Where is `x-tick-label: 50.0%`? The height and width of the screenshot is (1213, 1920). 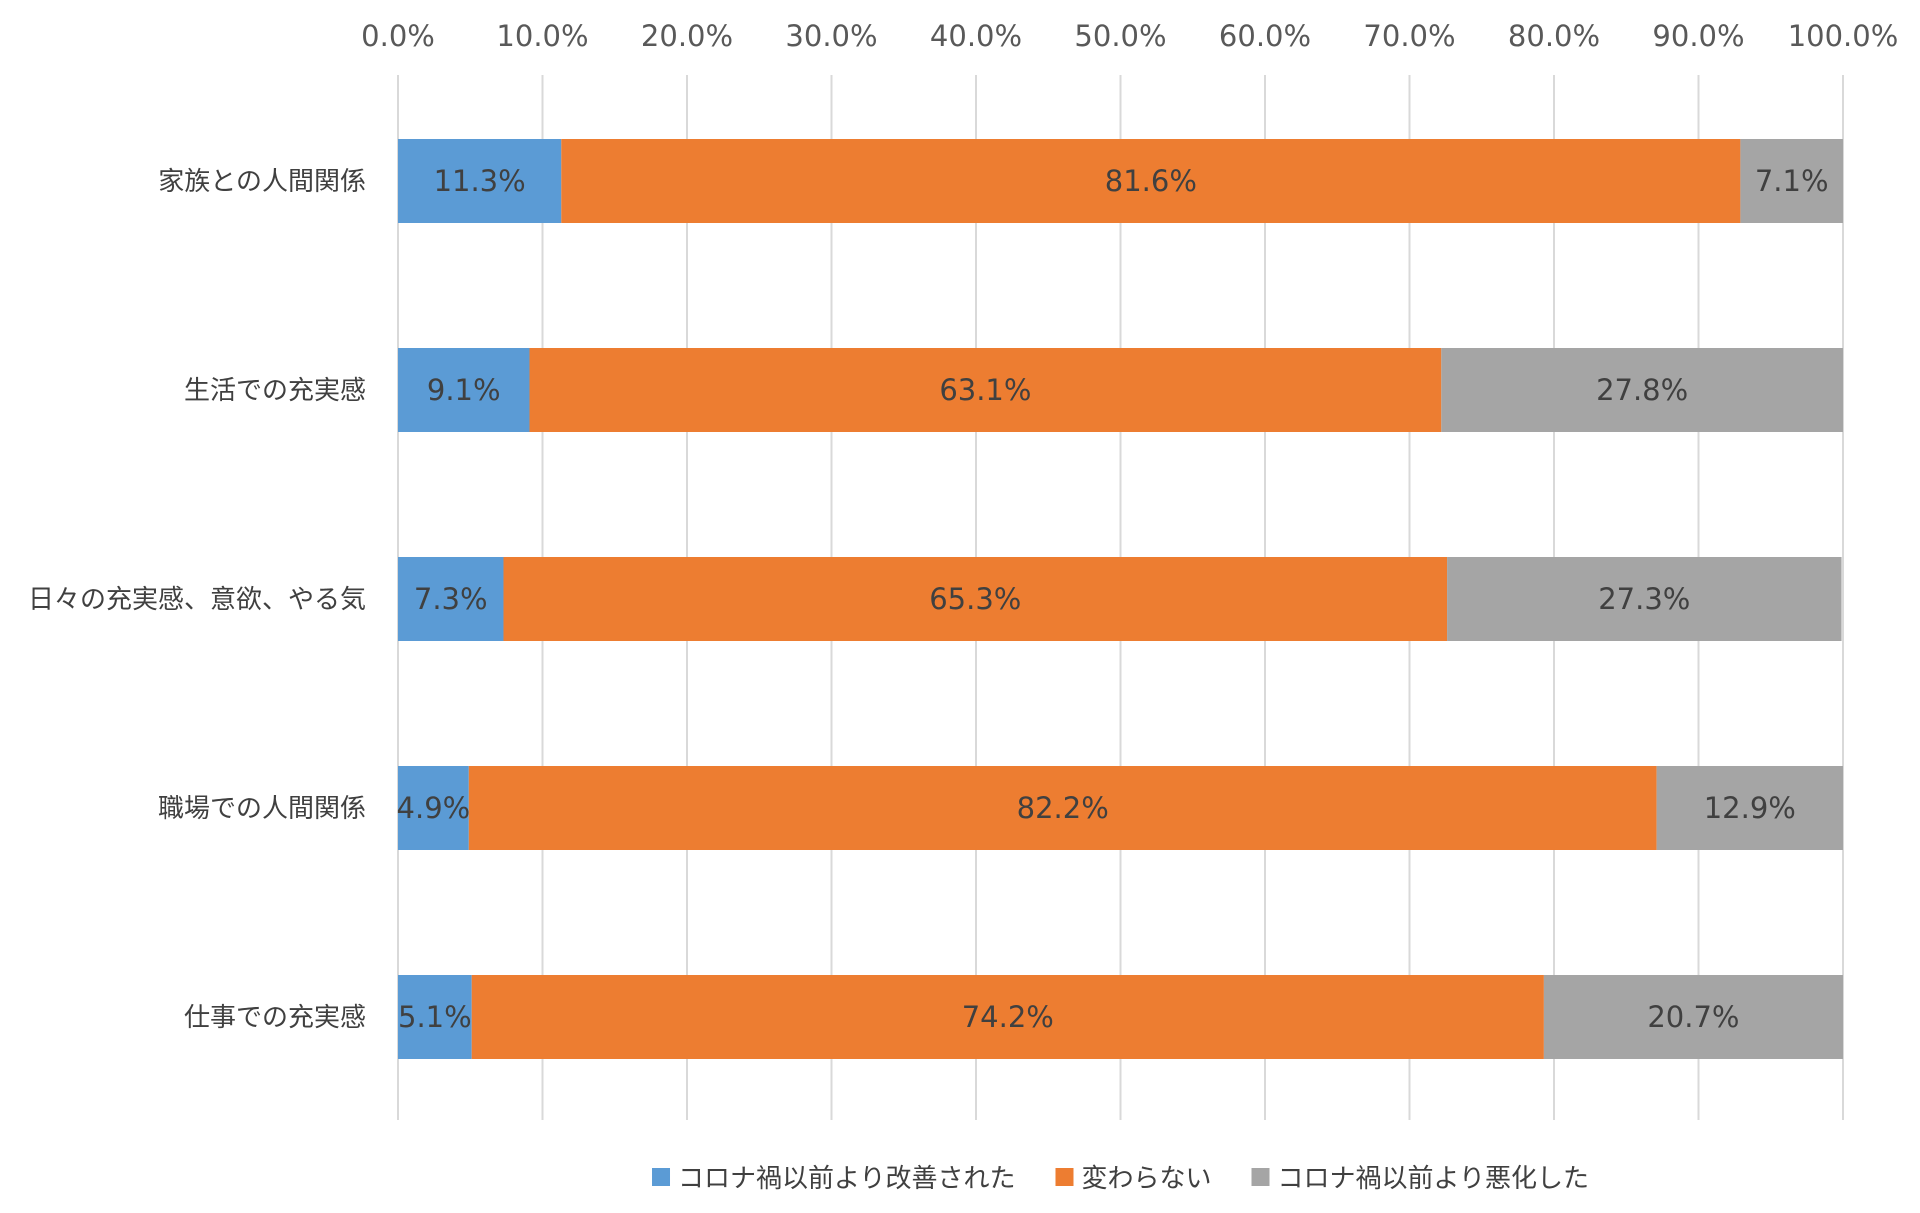
x-tick-label: 50.0% is located at coordinates (1120, 36).